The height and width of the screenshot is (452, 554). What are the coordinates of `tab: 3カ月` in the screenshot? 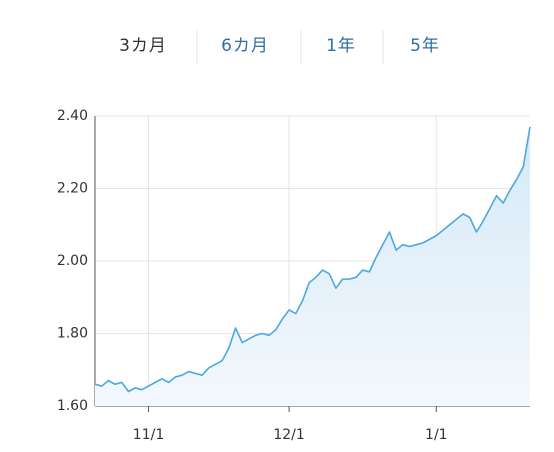 It's located at (143, 46).